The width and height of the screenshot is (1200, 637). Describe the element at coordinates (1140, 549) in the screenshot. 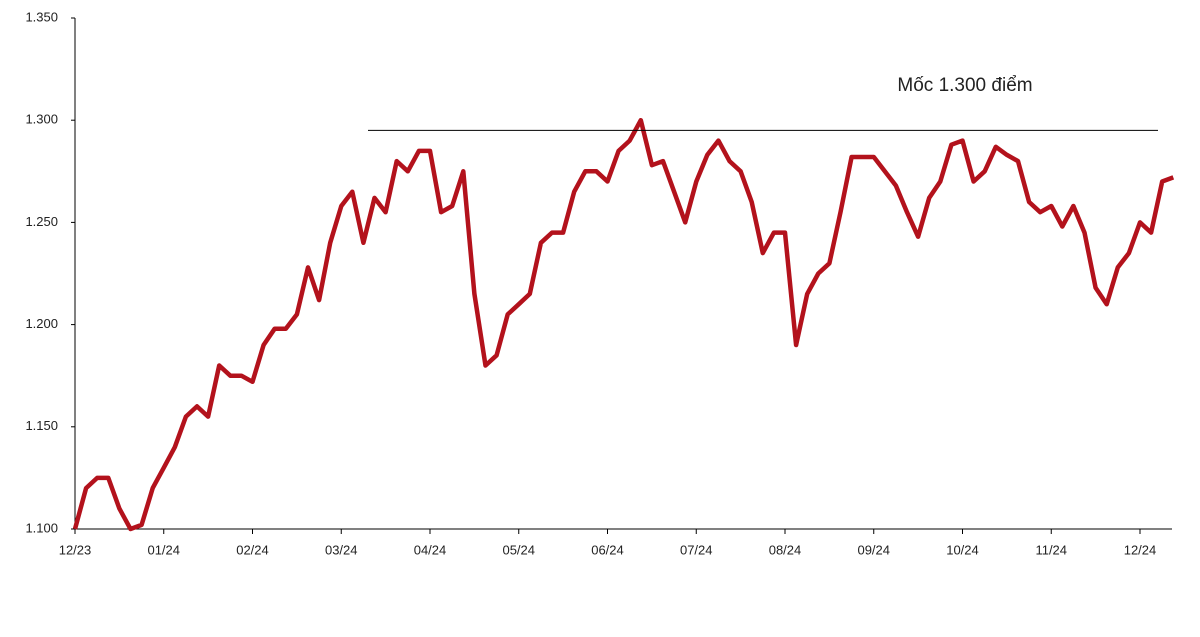

I see `x-tick-label: 12/24` at that location.